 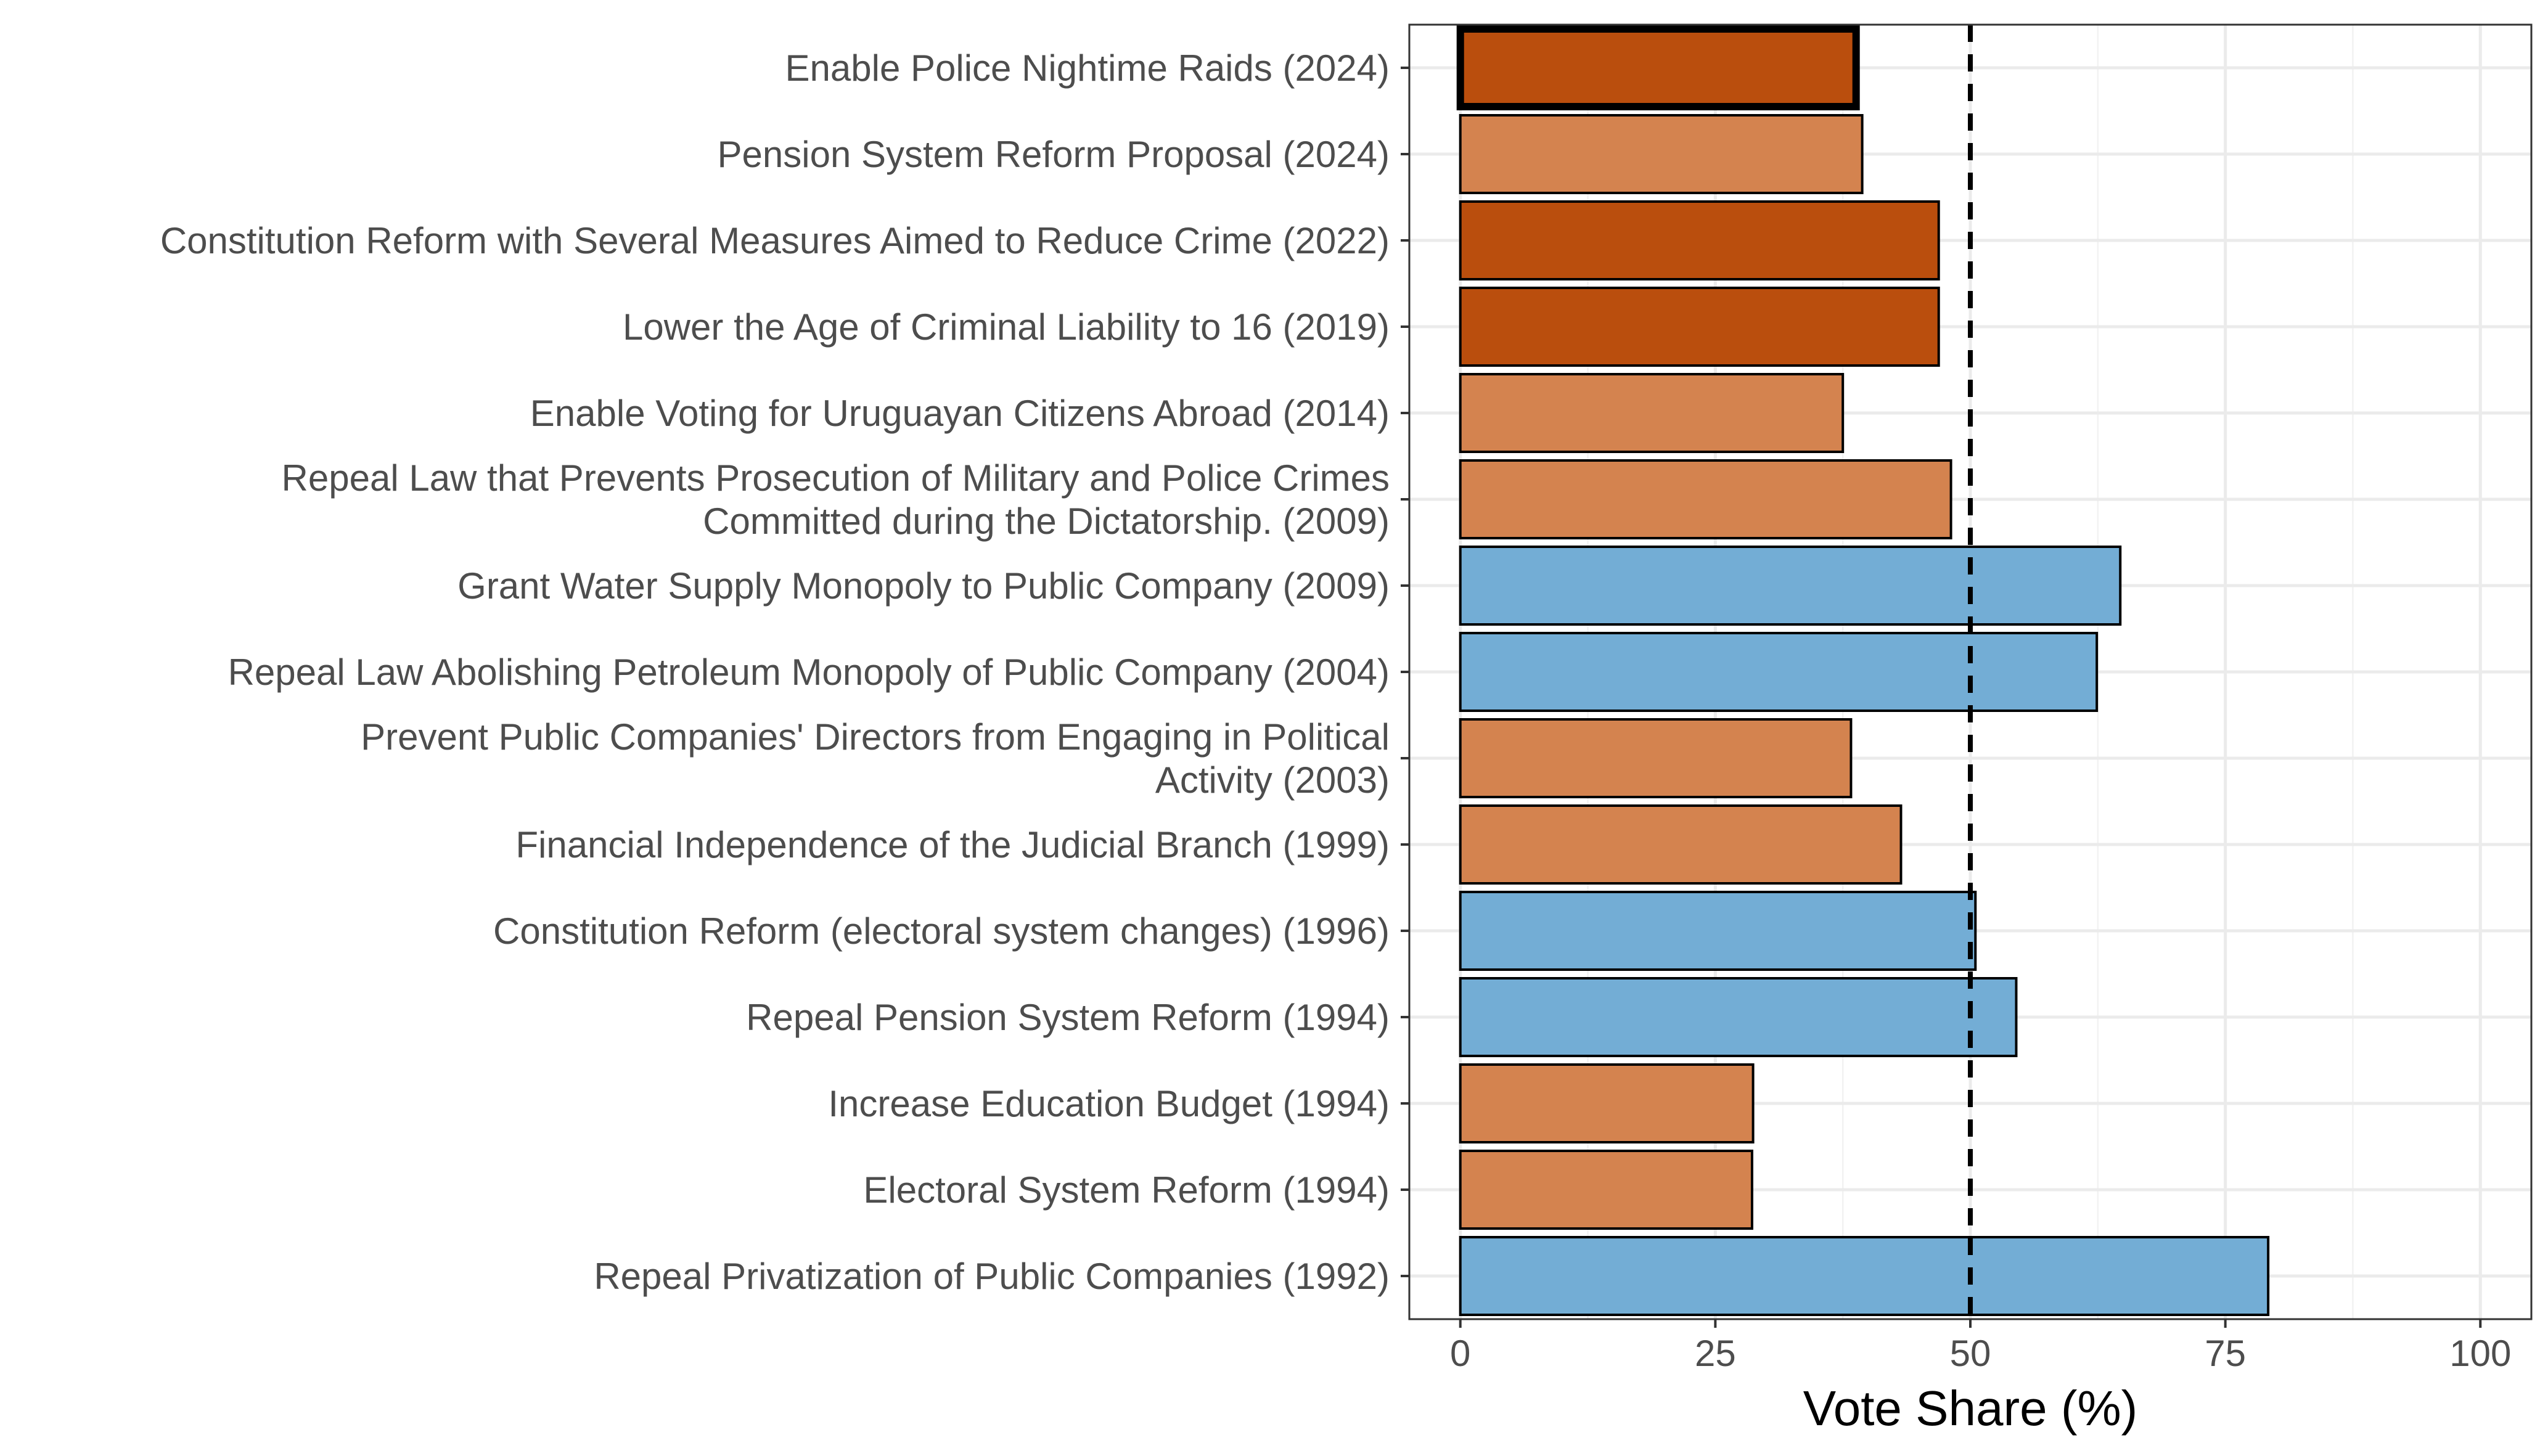 I want to click on x-tick-label: 0, so click(x=1460, y=1353).